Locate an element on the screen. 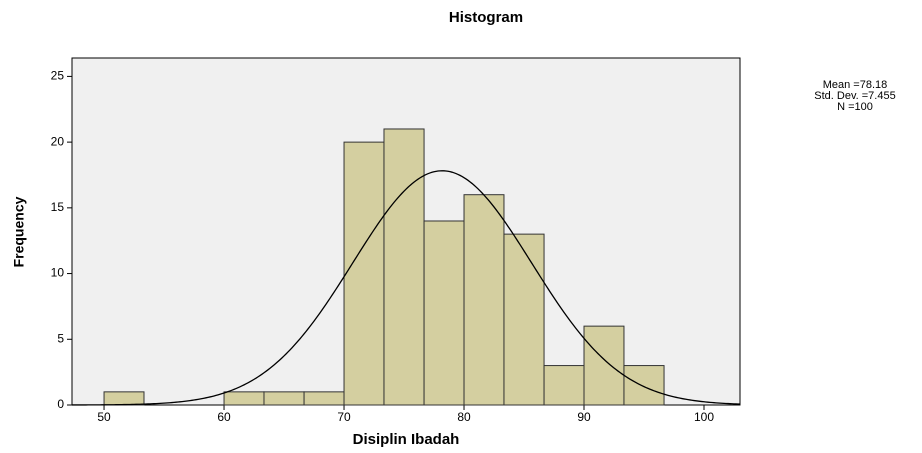 The width and height of the screenshot is (922, 453). x-tick-label: 60 is located at coordinates (224, 417).